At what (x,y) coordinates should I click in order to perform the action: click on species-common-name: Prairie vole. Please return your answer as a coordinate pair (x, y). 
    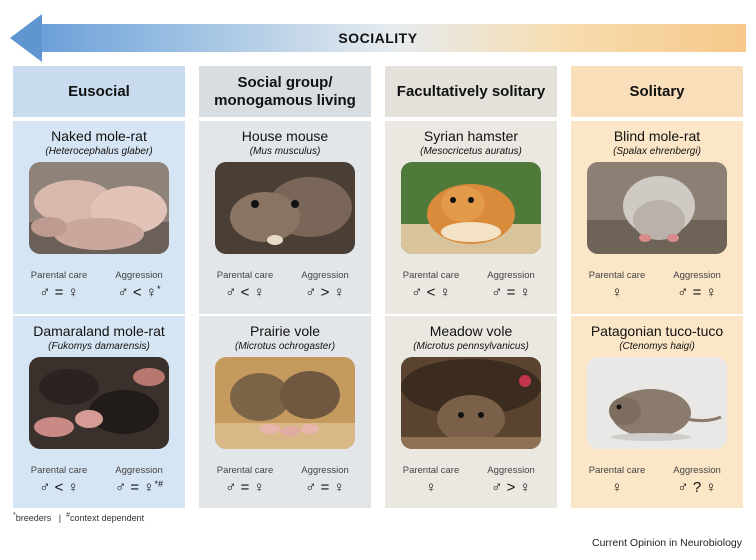
    Looking at the image, I should click on (285, 331).